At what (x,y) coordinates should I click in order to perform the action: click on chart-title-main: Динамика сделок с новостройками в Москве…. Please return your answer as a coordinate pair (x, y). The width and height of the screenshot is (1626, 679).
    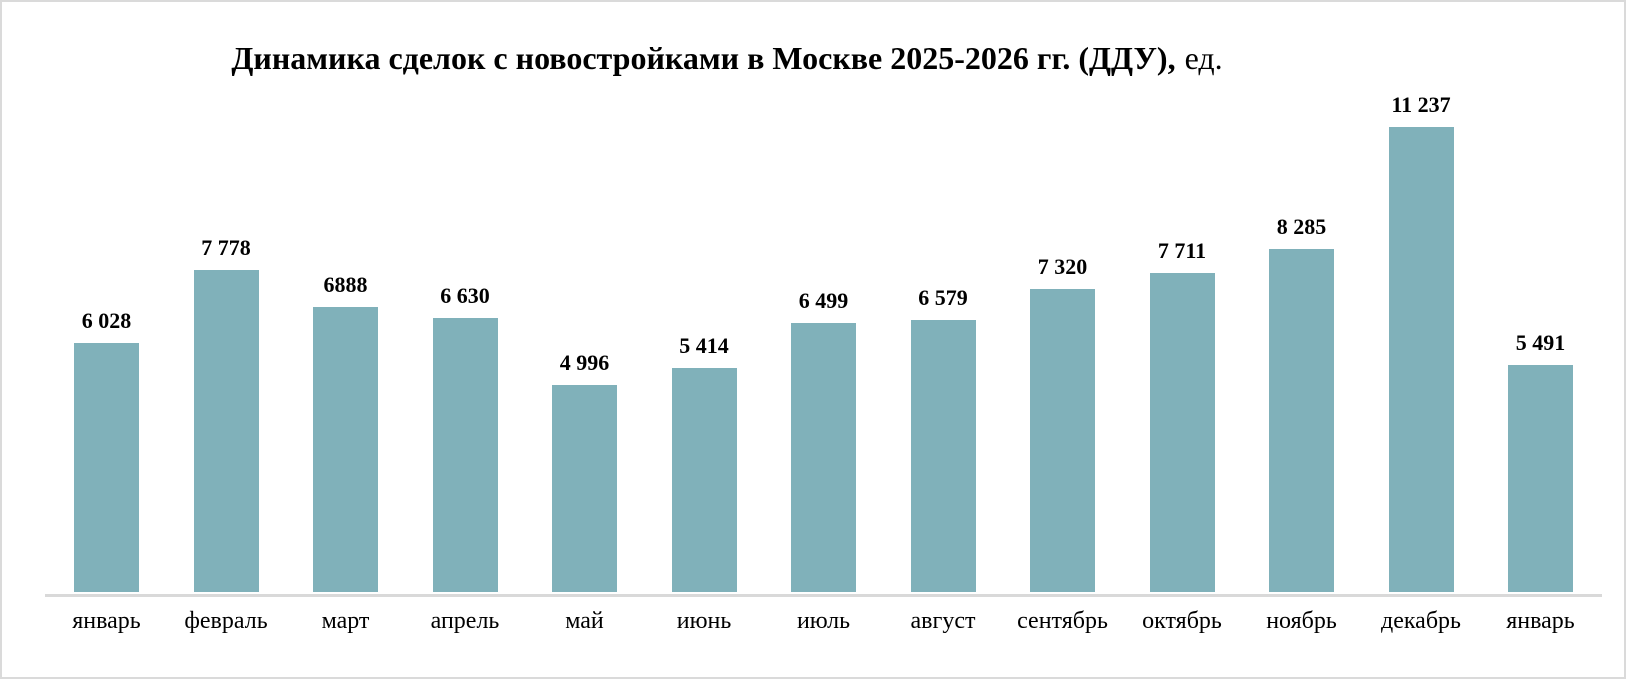
    Looking at the image, I should click on (703, 58).